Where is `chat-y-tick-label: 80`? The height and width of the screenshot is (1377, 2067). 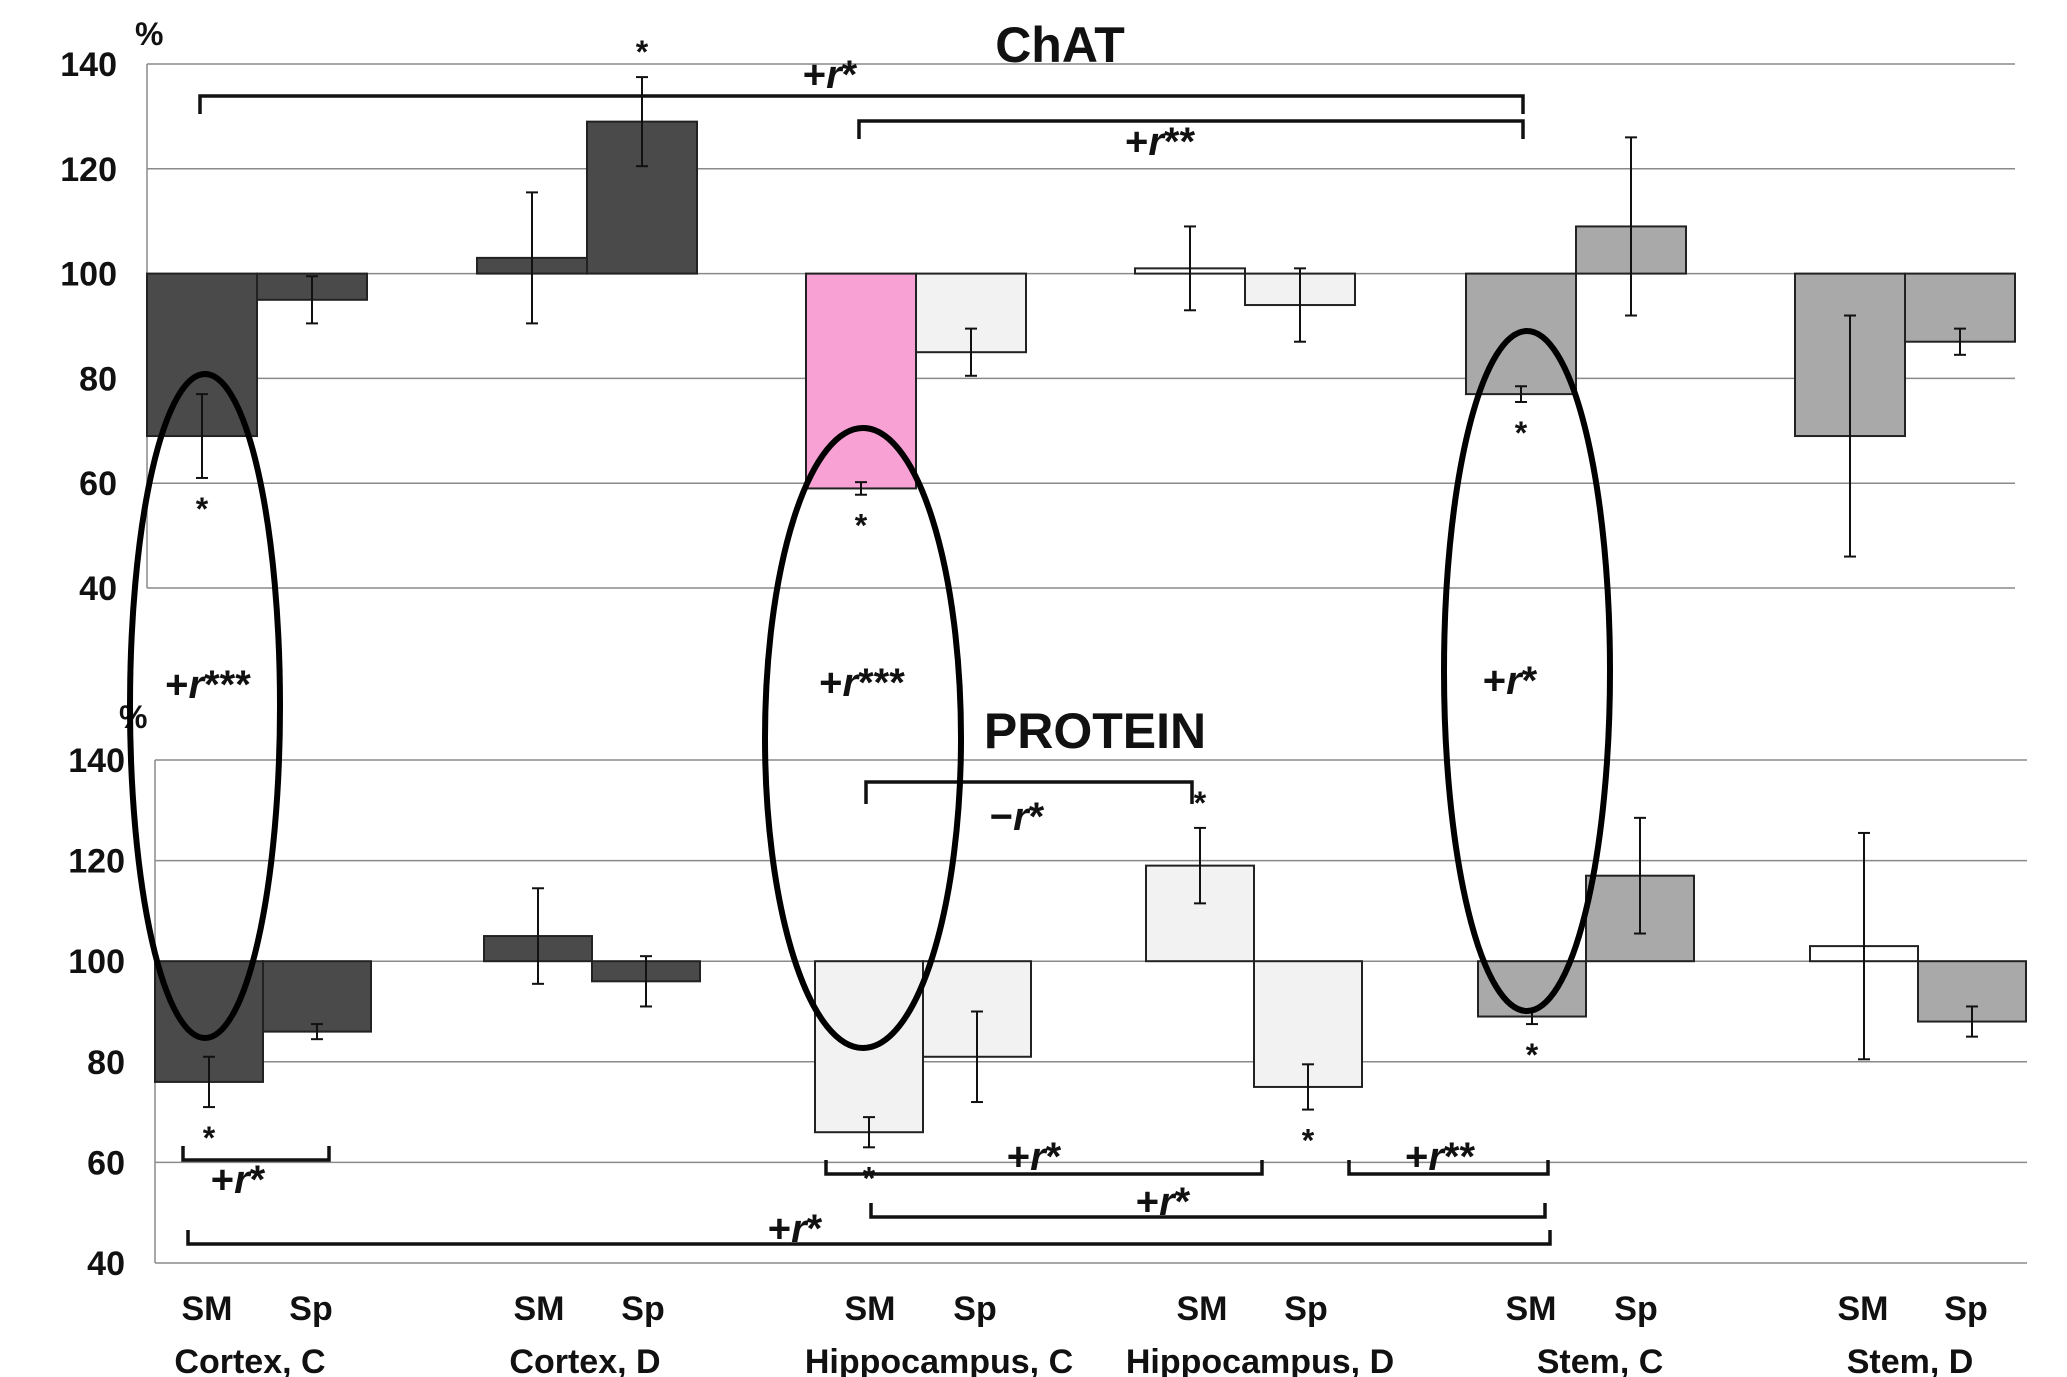 chat-y-tick-label: 80 is located at coordinates (98, 379).